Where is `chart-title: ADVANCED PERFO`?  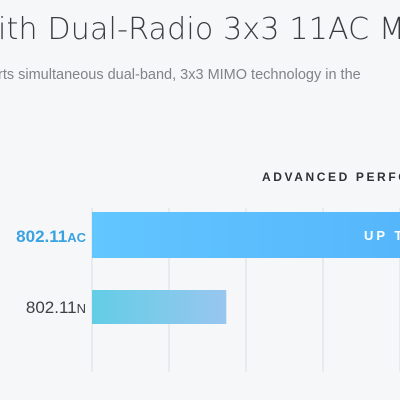
chart-title: ADVANCED PERFO is located at coordinates (331, 177).